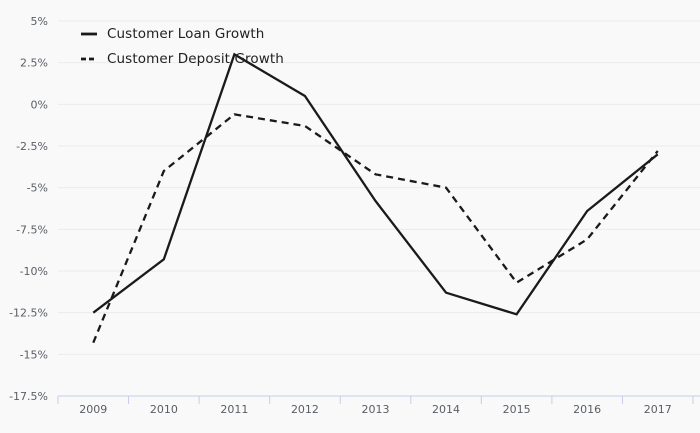 The width and height of the screenshot is (700, 433). What do you see at coordinates (89, 34) in the screenshot?
I see `solid-line-icon` at bounding box center [89, 34].